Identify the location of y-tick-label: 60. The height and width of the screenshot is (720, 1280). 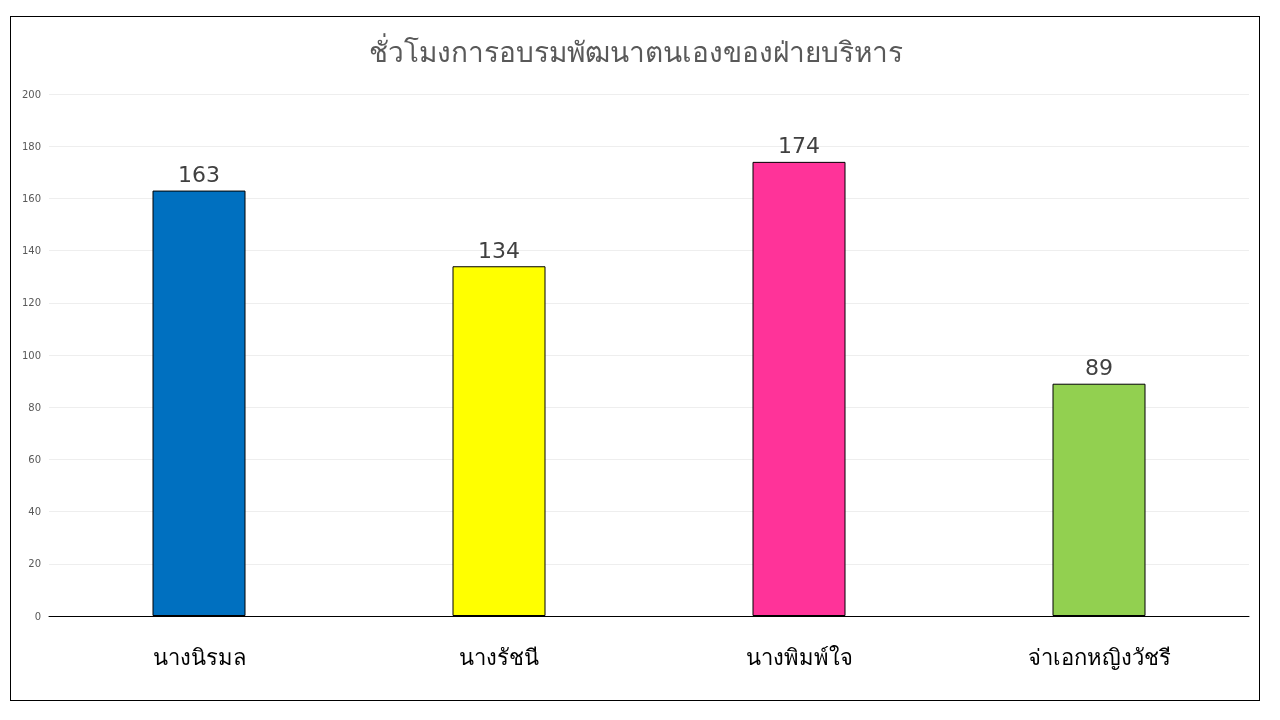
(34, 459).